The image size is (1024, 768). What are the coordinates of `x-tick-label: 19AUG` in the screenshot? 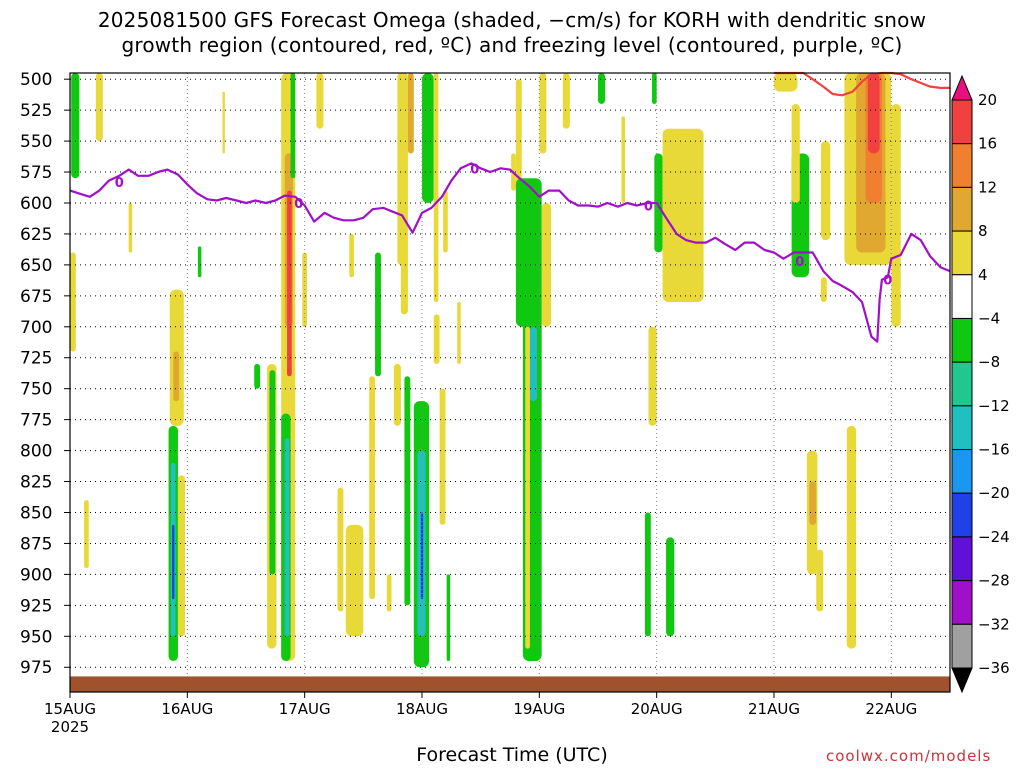 It's located at (539, 709).